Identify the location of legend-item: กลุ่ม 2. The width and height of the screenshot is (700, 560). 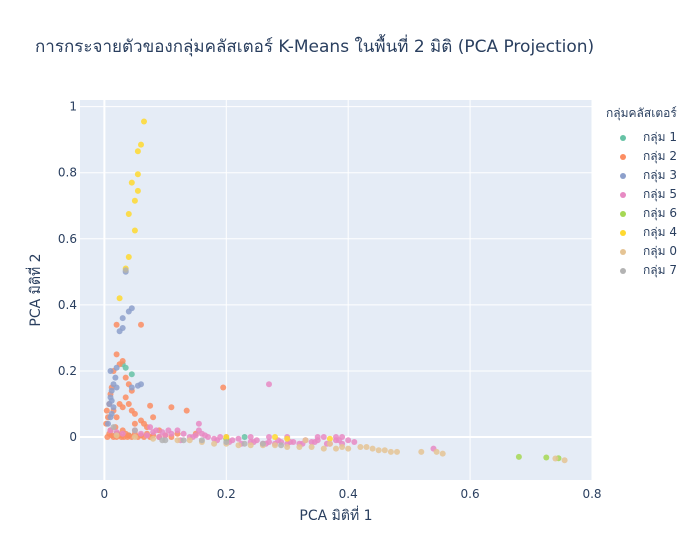
(641, 156).